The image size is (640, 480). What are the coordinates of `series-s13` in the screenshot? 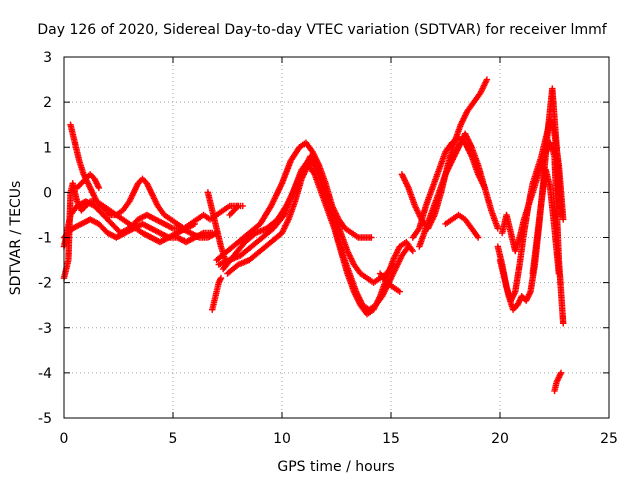 It's located at (389, 282).